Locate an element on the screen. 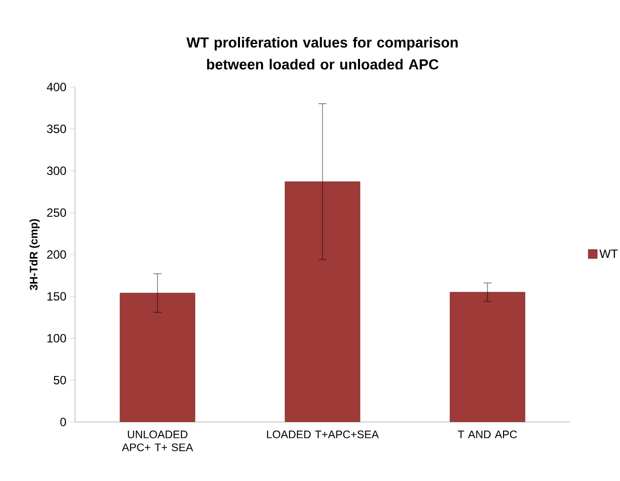  y-tick-label: 250 is located at coordinates (56, 212).